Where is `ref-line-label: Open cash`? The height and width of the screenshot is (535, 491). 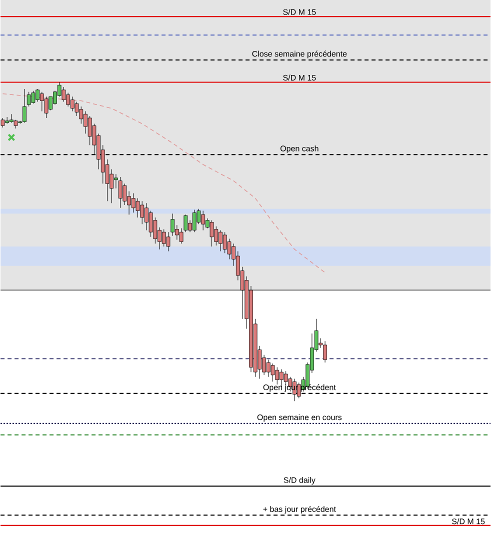
ref-line-label: Open cash is located at coordinates (299, 149).